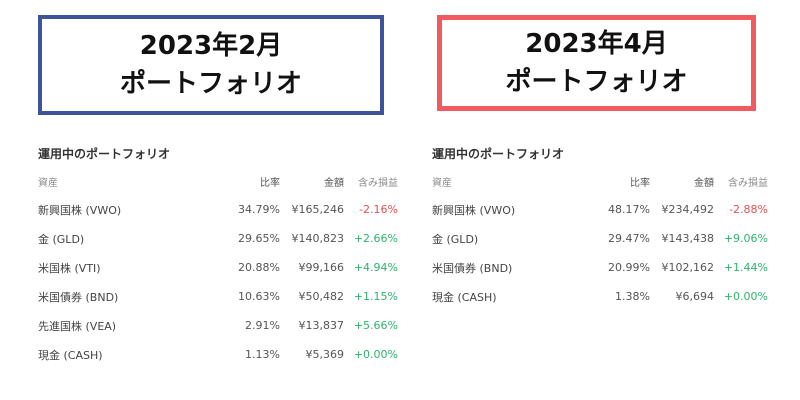 This screenshot has width=800, height=400. I want to click on table-row: 金 (GLD) 29.47% ¥143,438 +9.06%, so click(600, 238).